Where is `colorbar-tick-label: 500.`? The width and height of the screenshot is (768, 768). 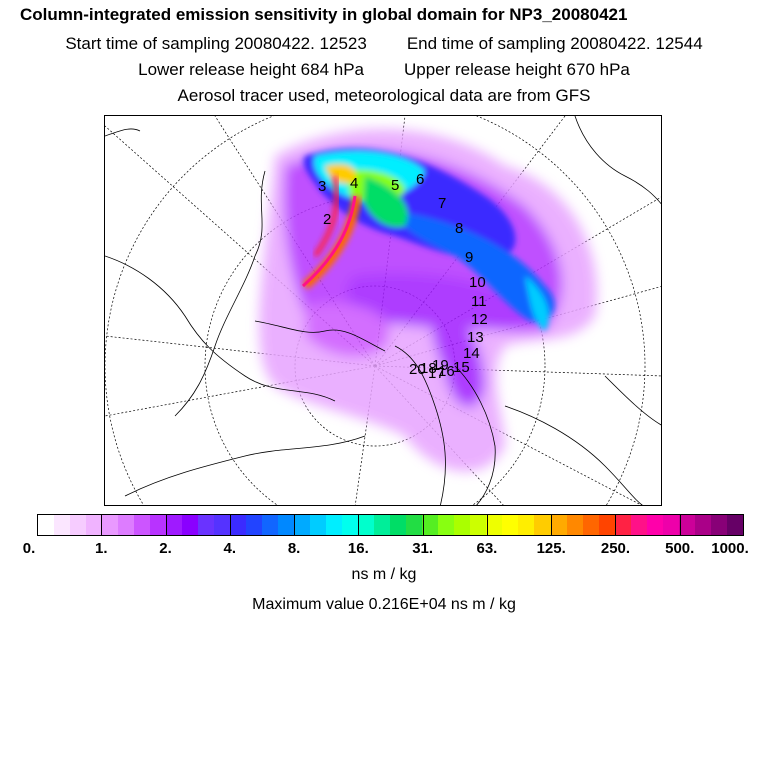 colorbar-tick-label: 500. is located at coordinates (680, 548).